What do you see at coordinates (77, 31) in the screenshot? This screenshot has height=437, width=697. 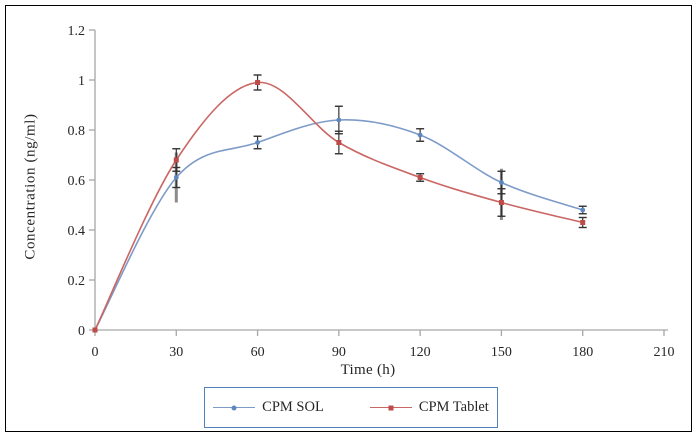 I see `y-tick-label: 1.2` at bounding box center [77, 31].